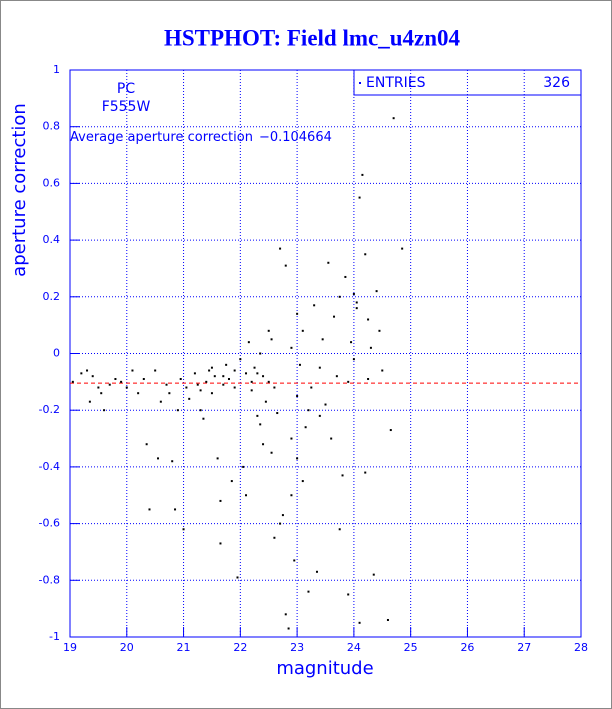 The height and width of the screenshot is (709, 612). What do you see at coordinates (126, 107) in the screenshot?
I see `panel-label: F555W` at bounding box center [126, 107].